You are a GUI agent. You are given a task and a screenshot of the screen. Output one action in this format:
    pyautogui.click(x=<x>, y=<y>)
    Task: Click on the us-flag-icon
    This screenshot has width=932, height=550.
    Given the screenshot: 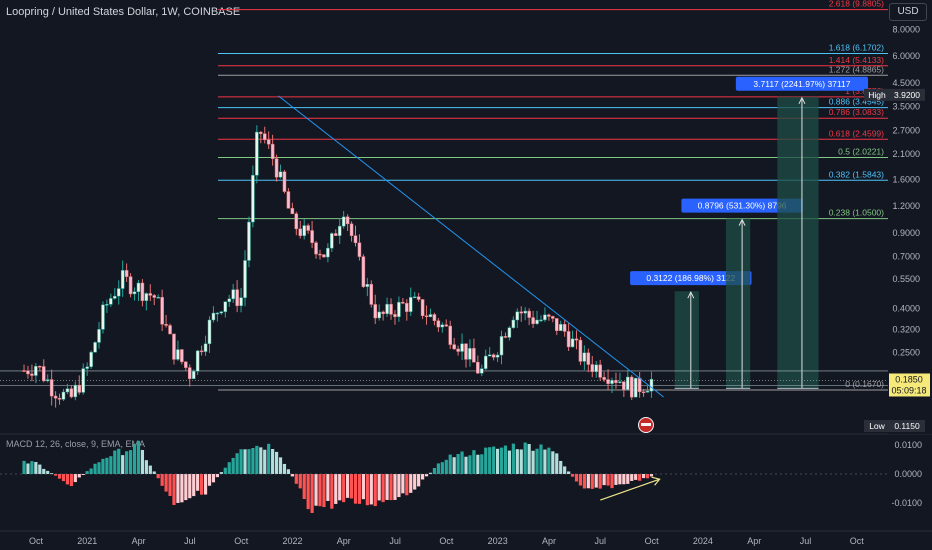 What is the action you would take?
    pyautogui.click(x=646, y=425)
    